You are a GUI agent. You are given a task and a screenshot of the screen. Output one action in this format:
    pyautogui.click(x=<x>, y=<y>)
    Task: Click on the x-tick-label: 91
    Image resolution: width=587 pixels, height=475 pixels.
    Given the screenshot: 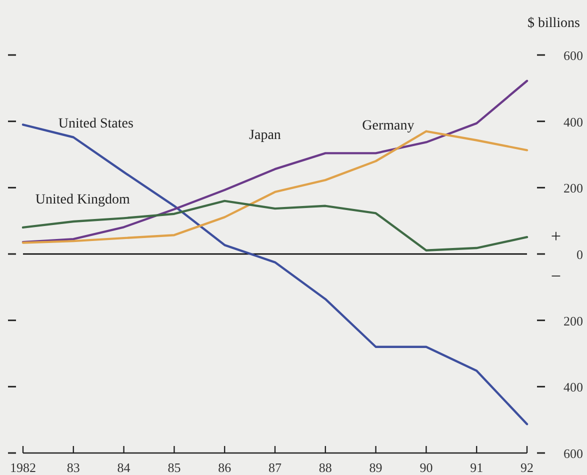 What is the action you would take?
    pyautogui.click(x=477, y=467)
    